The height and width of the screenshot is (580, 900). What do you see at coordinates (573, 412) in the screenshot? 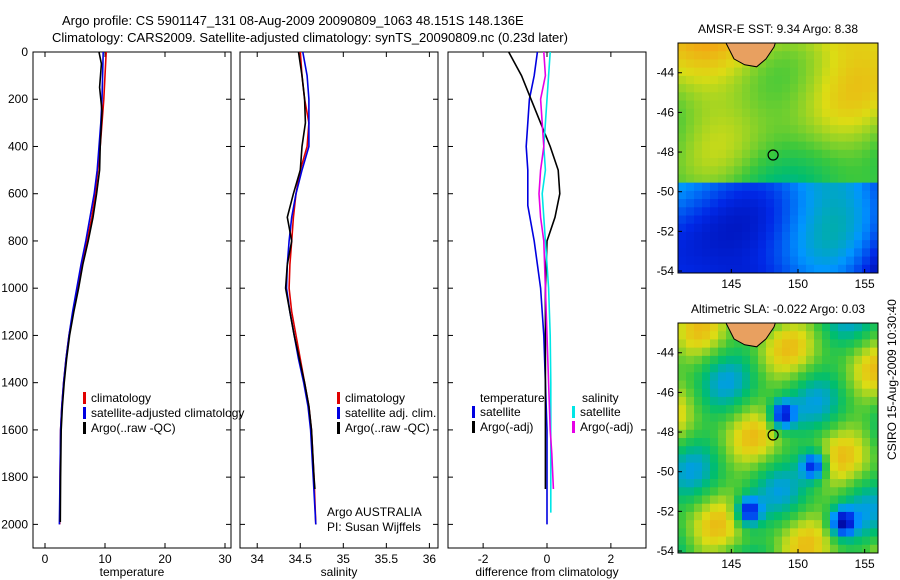
I see `legend-swatch` at bounding box center [573, 412].